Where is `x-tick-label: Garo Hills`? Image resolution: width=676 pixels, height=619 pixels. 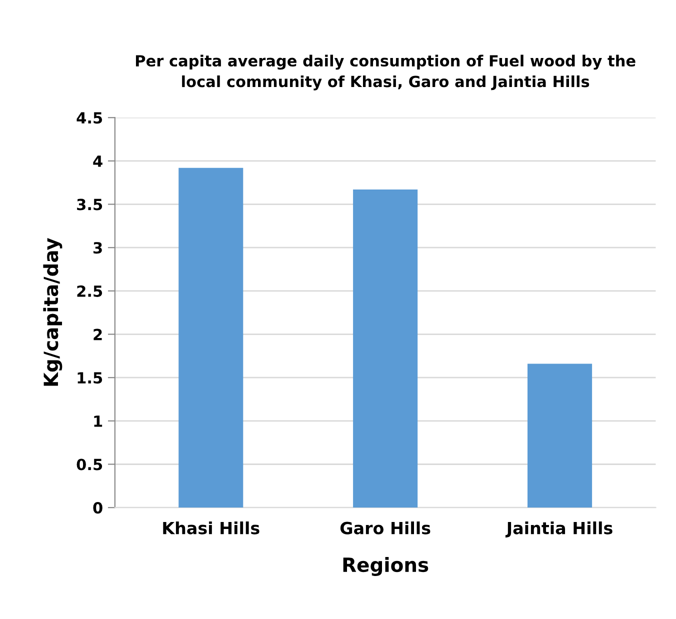
x-tick-label: Garo Hills is located at coordinates (385, 527).